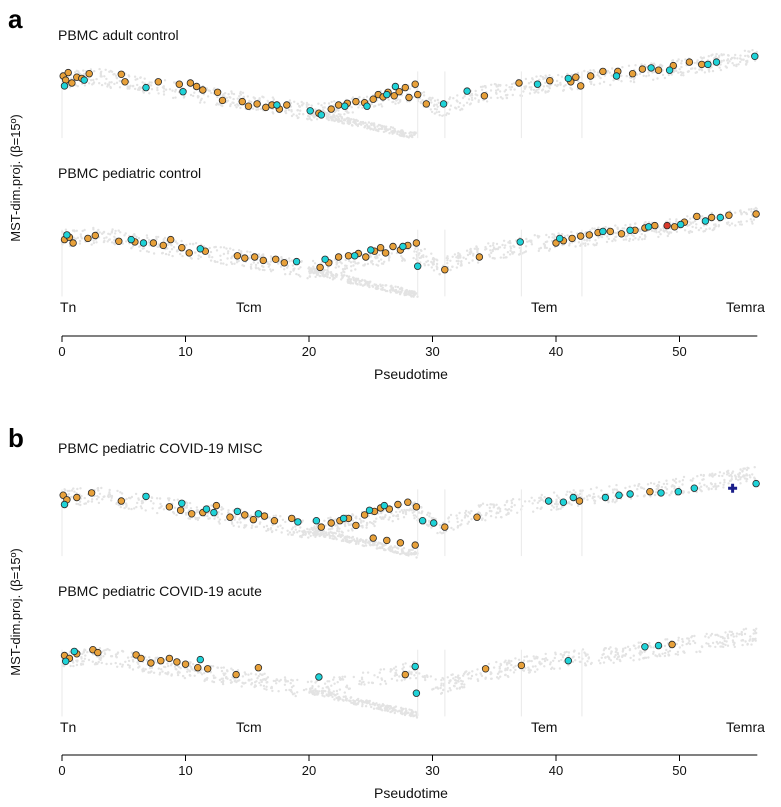 The image size is (781, 807). I want to click on cyan-point, so click(183, 91).